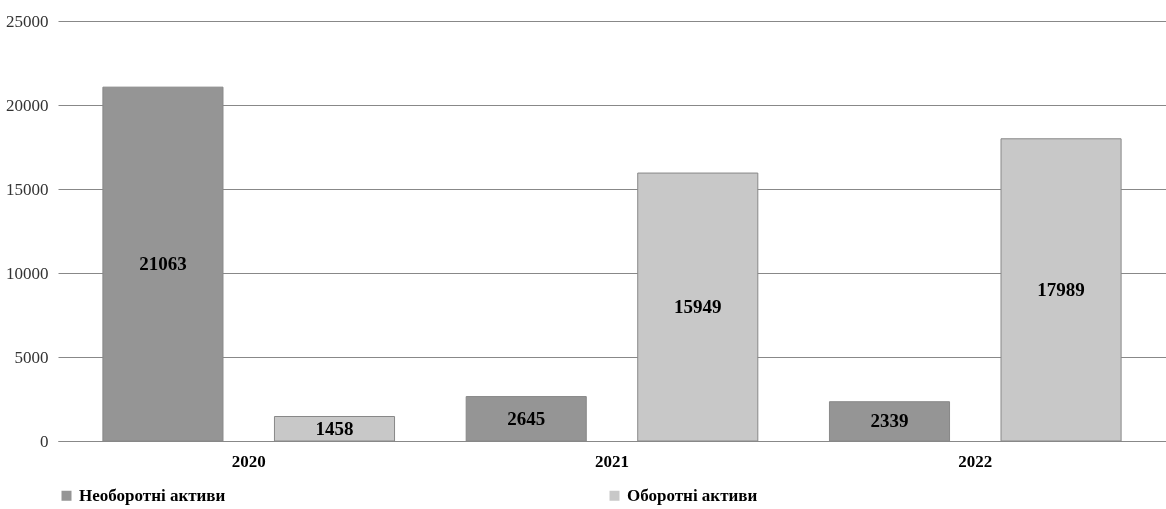  What do you see at coordinates (163, 264) in the screenshot?
I see `data-label: 21063` at bounding box center [163, 264].